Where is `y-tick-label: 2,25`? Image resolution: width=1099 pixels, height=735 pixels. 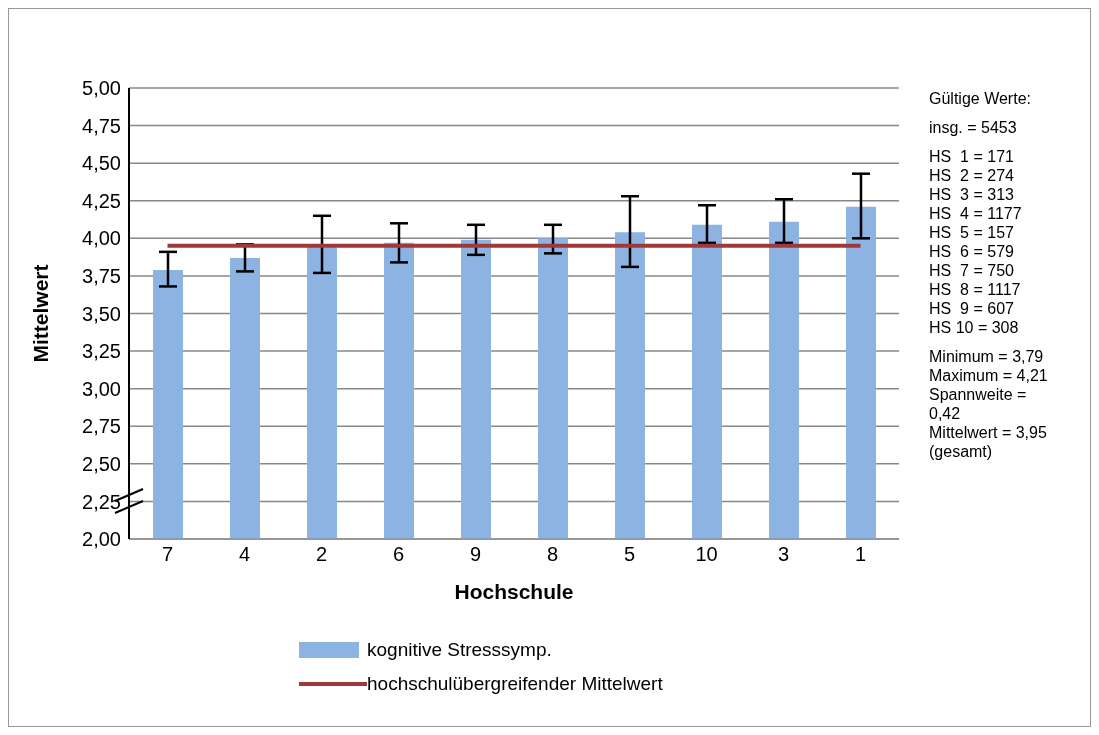 y-tick-label: 2,25 is located at coordinates (101, 501).